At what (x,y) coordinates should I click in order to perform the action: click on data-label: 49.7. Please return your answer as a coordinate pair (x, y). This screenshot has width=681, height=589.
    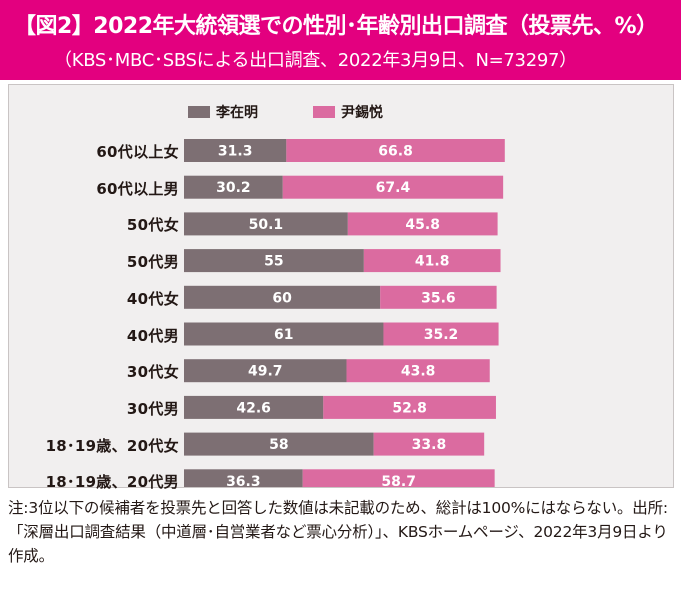
    Looking at the image, I should click on (265, 372).